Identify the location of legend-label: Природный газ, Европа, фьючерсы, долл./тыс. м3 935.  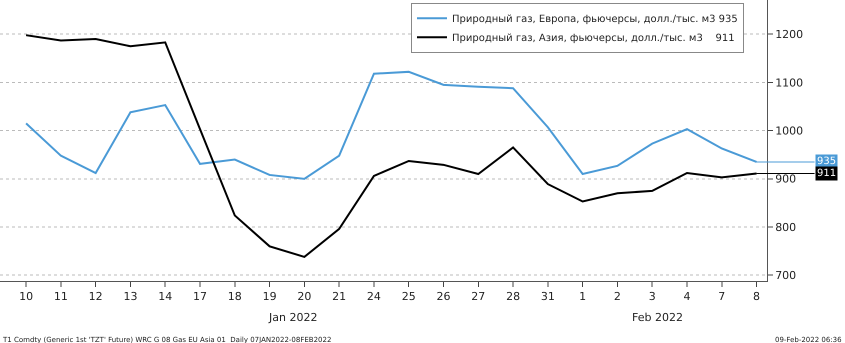
(595, 20).